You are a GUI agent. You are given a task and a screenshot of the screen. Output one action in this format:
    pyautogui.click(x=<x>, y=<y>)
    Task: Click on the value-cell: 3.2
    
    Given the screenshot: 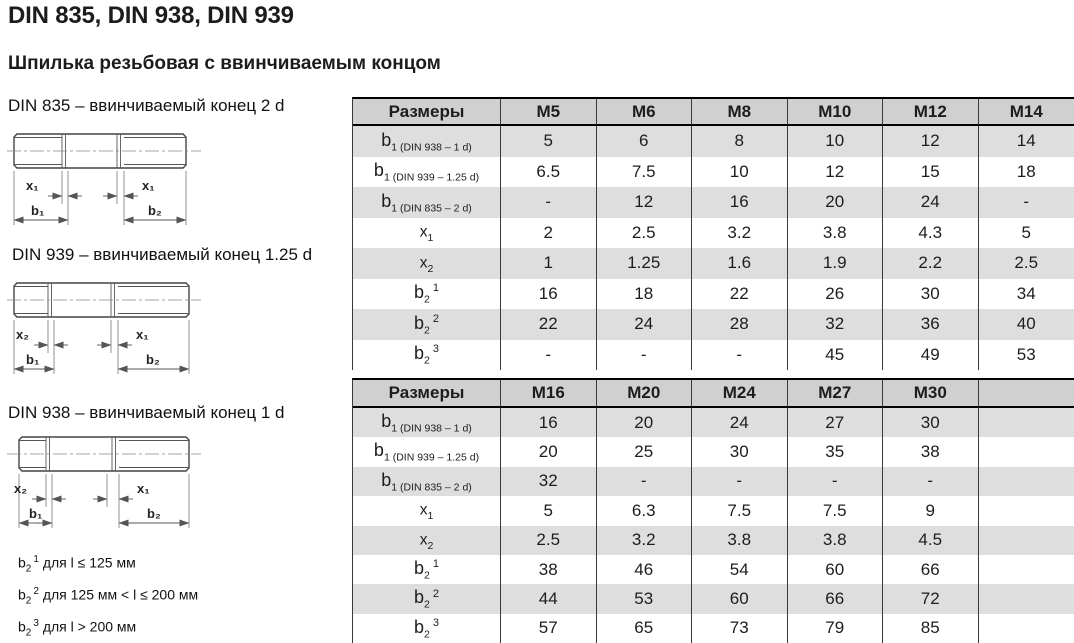 What is the action you would take?
    pyautogui.click(x=740, y=232)
    